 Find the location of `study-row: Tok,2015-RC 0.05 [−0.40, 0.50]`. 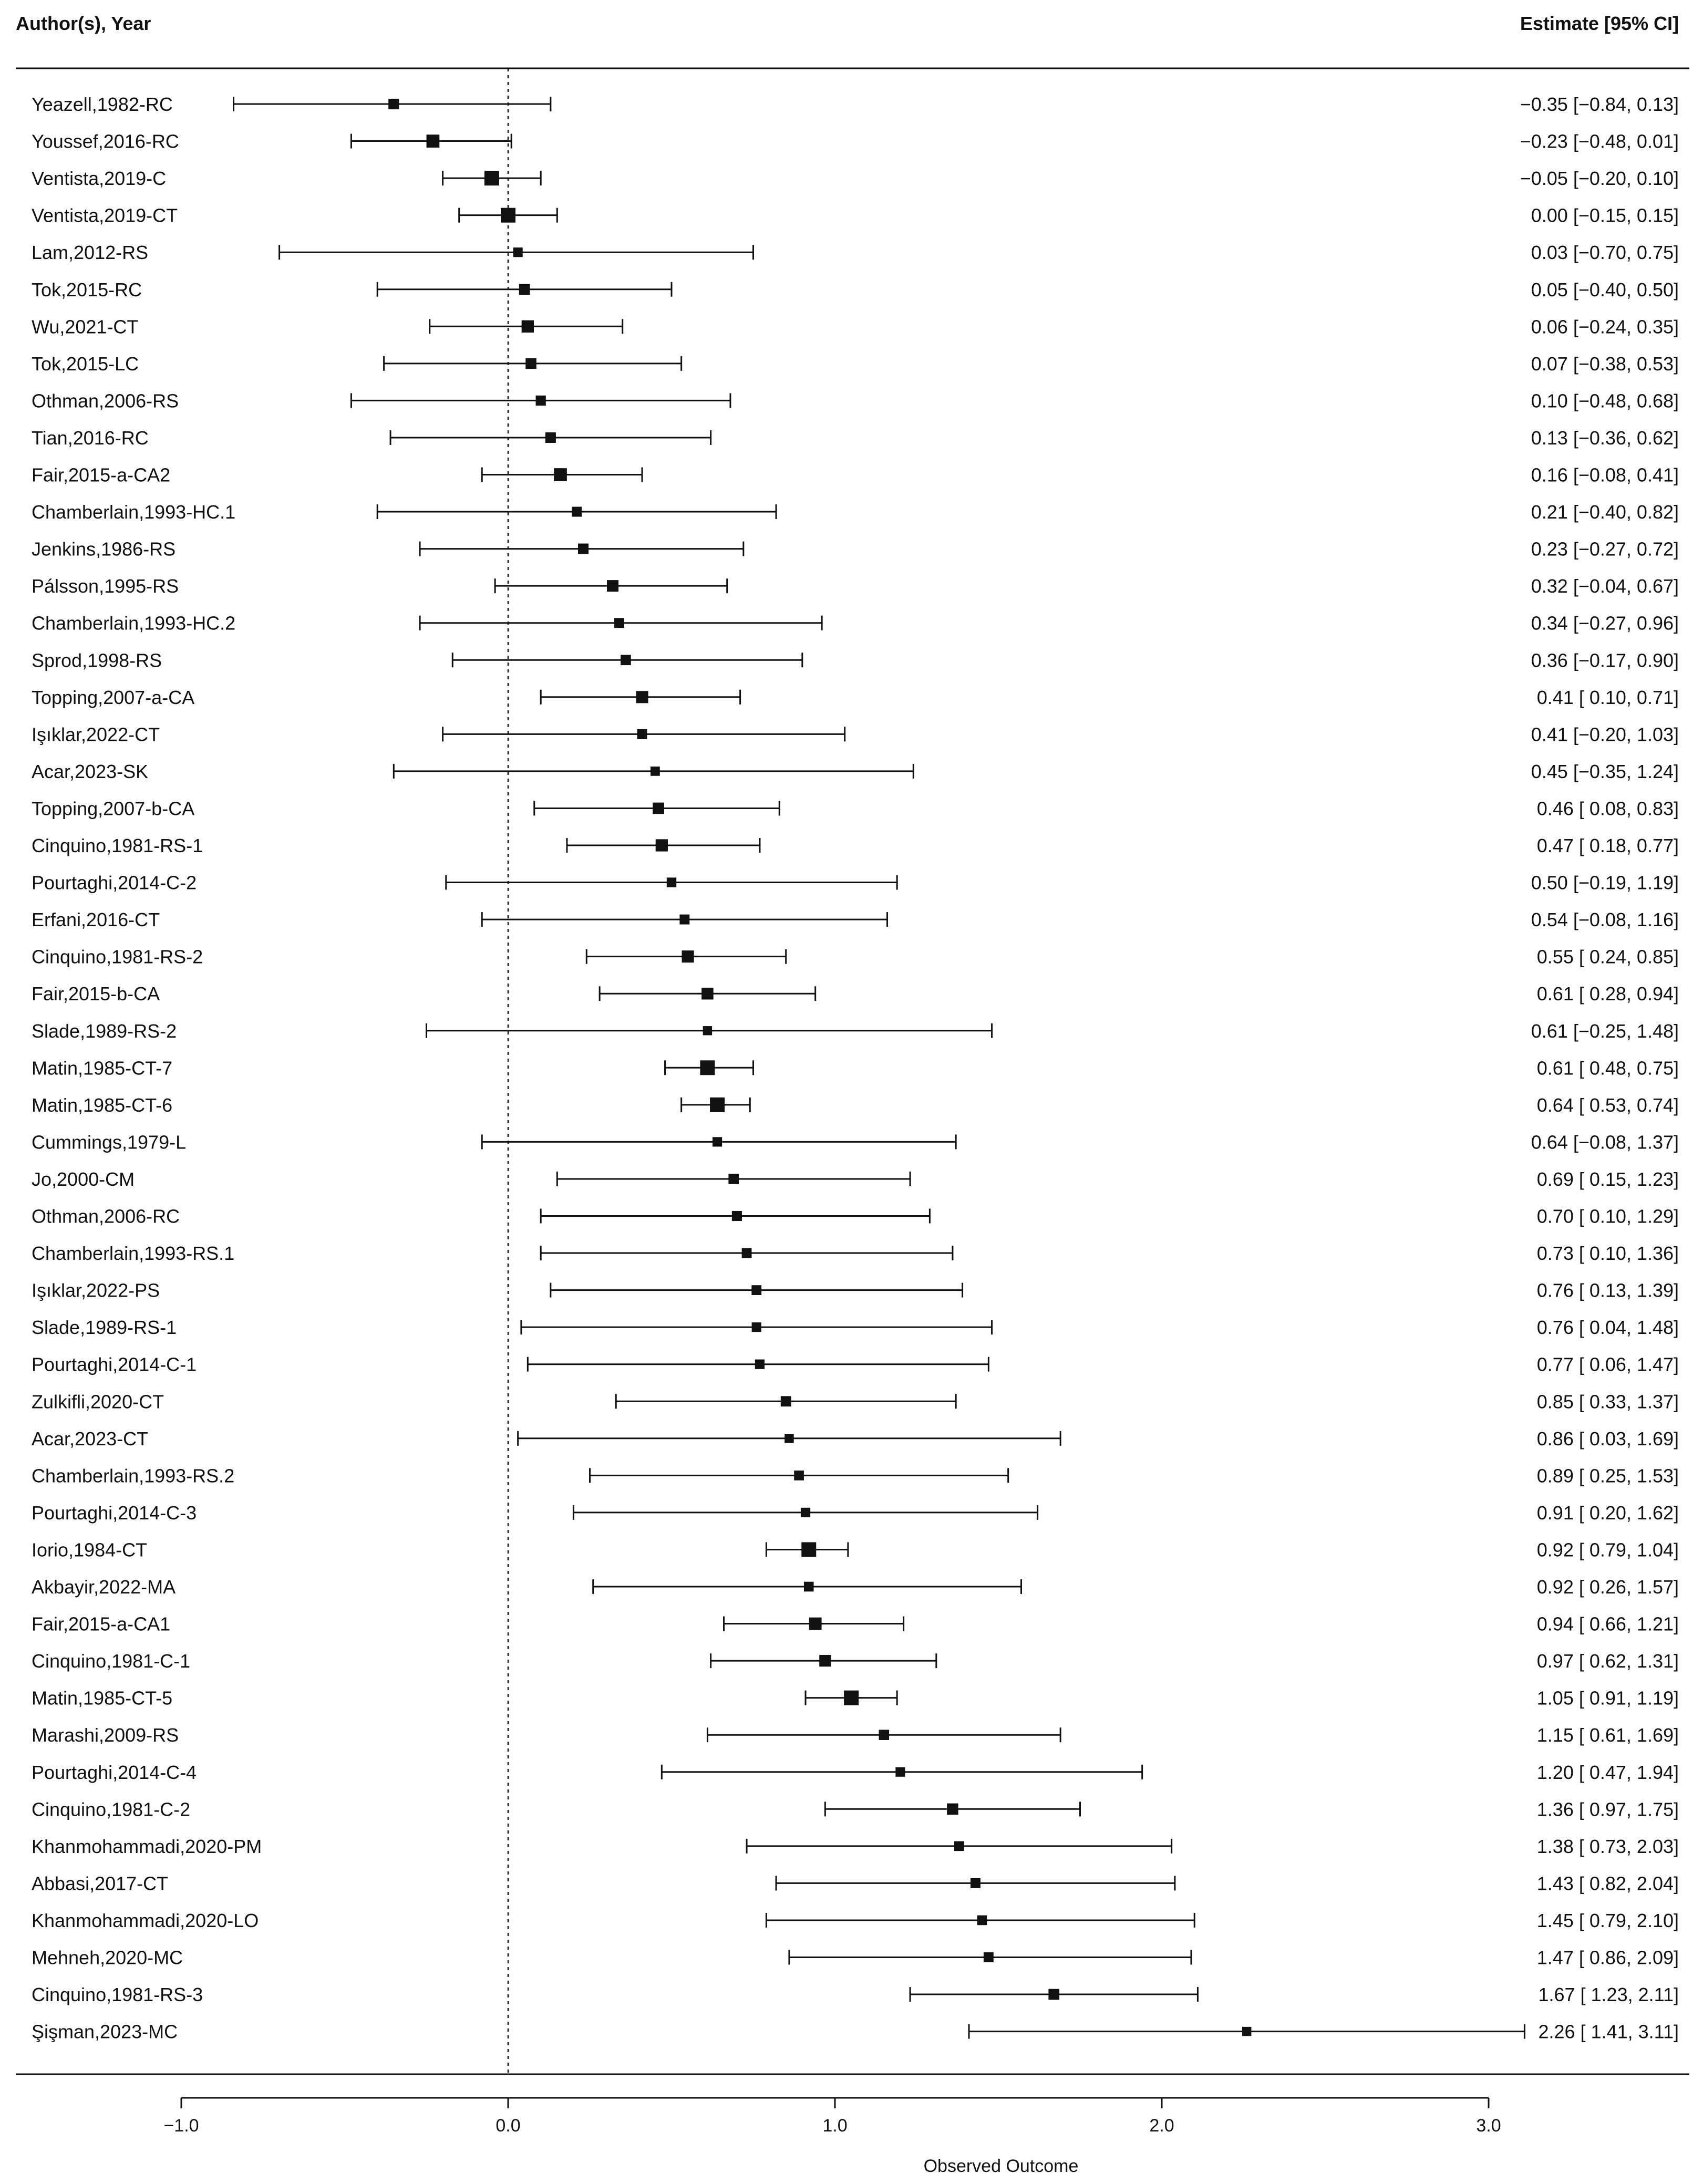

study-row: Tok,2015-RC 0.05 [−0.40, 0.50] is located at coordinates (855, 290).